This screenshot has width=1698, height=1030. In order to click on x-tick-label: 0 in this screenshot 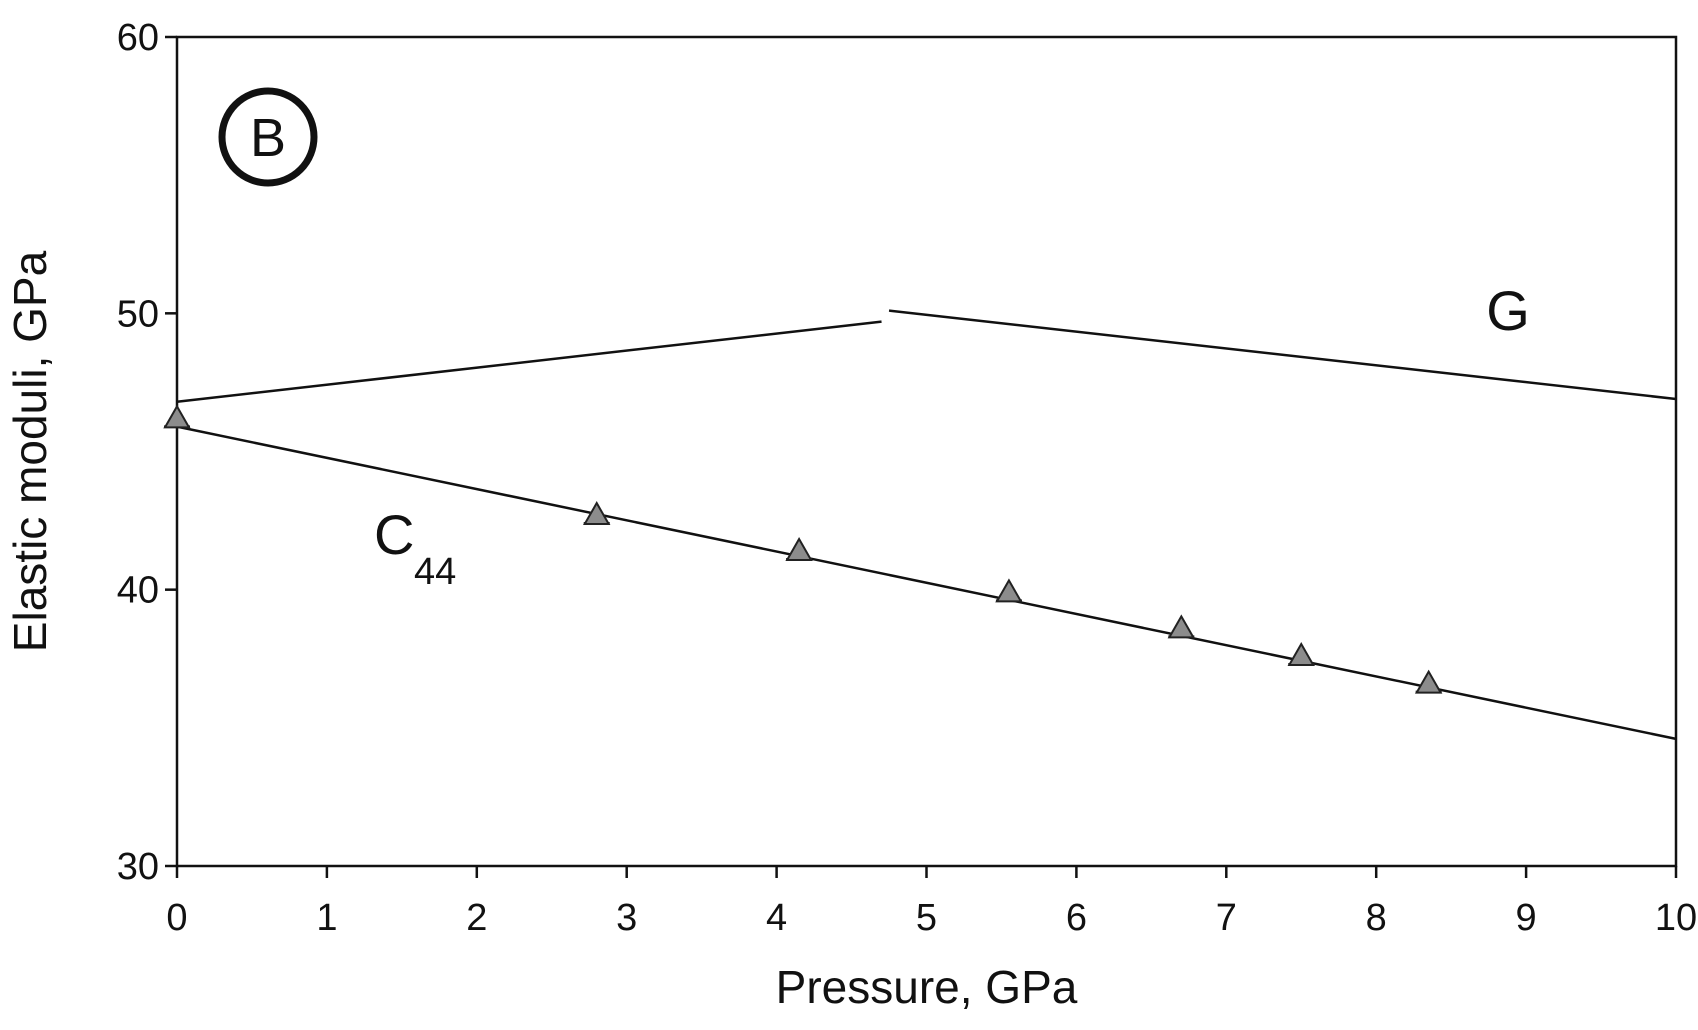, I will do `click(176, 918)`.